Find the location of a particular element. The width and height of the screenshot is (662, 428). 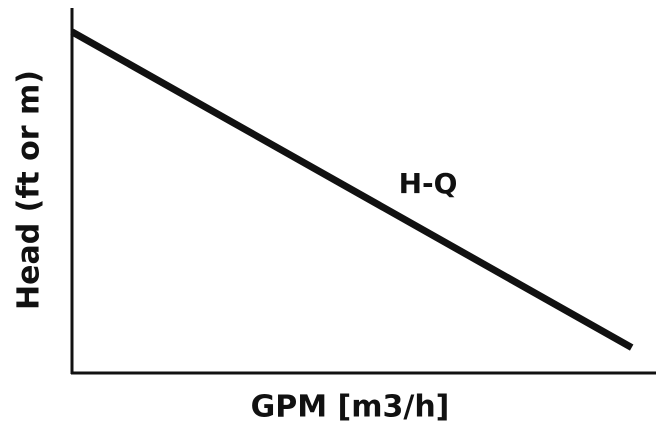

annotation: H-Q is located at coordinates (428, 183).